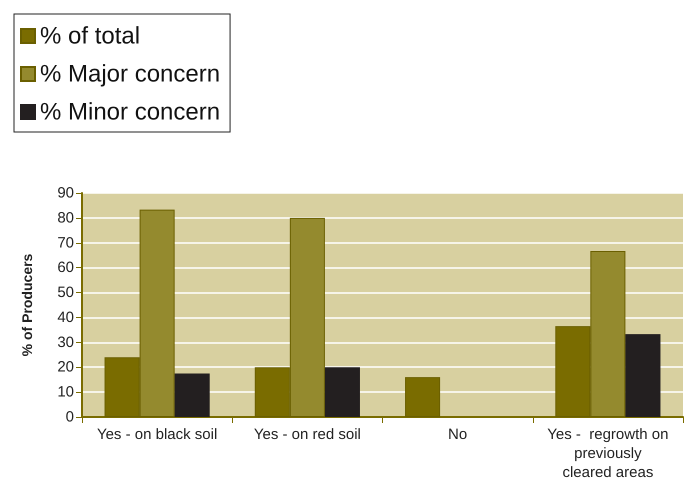  I want to click on y-tick-label: 90, so click(65, 193).